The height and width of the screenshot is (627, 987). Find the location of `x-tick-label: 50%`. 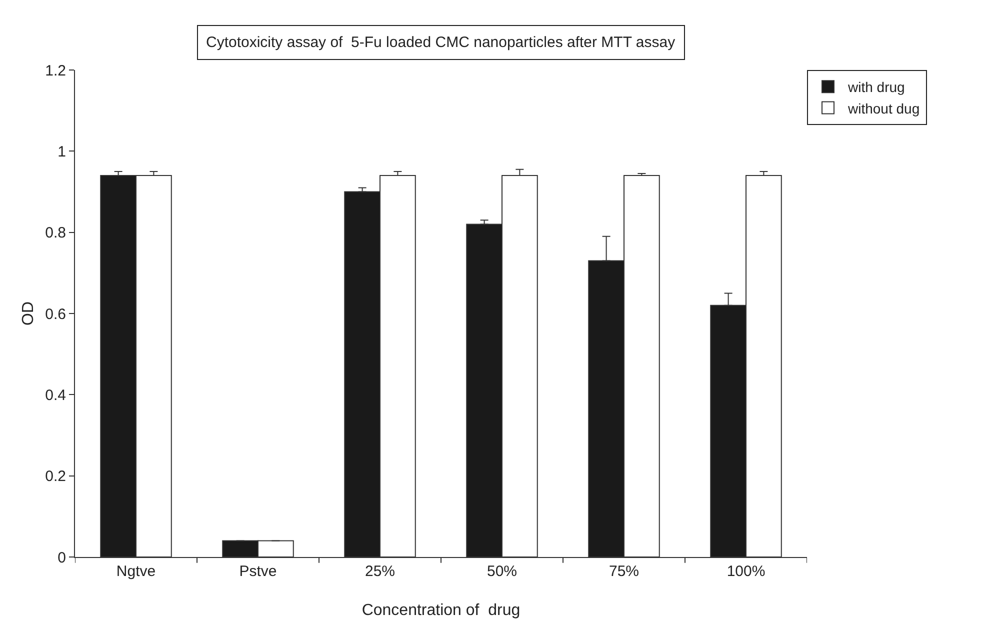

x-tick-label: 50% is located at coordinates (502, 571).